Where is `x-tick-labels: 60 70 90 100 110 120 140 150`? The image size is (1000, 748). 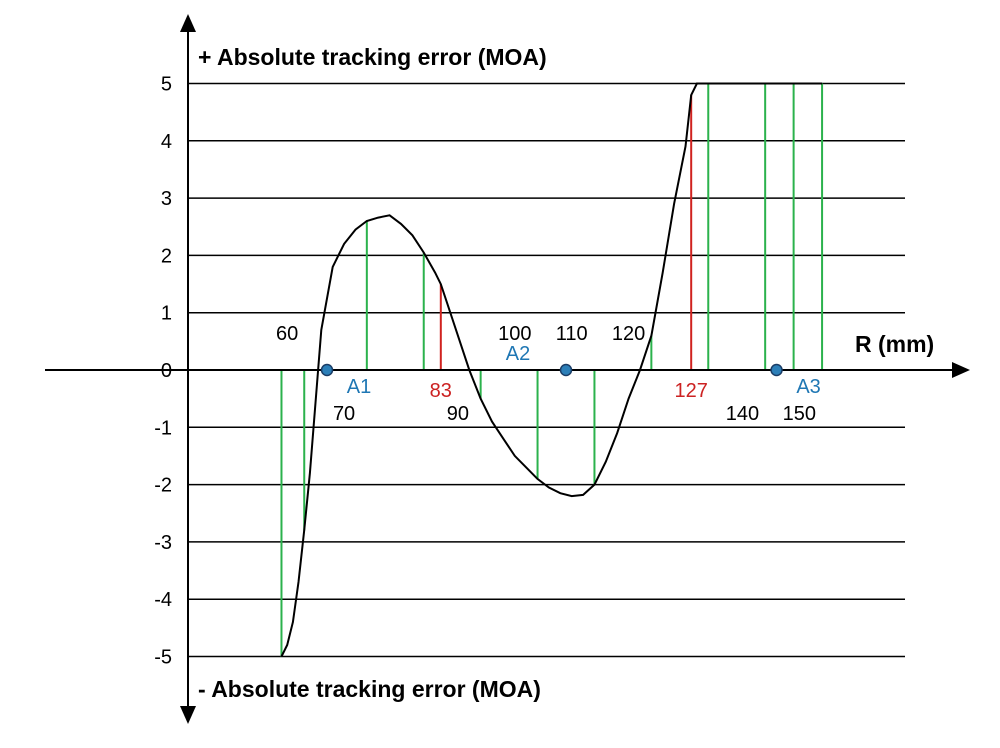 x-tick-labels: 60 70 90 100 110 120 140 150 is located at coordinates (546, 374).